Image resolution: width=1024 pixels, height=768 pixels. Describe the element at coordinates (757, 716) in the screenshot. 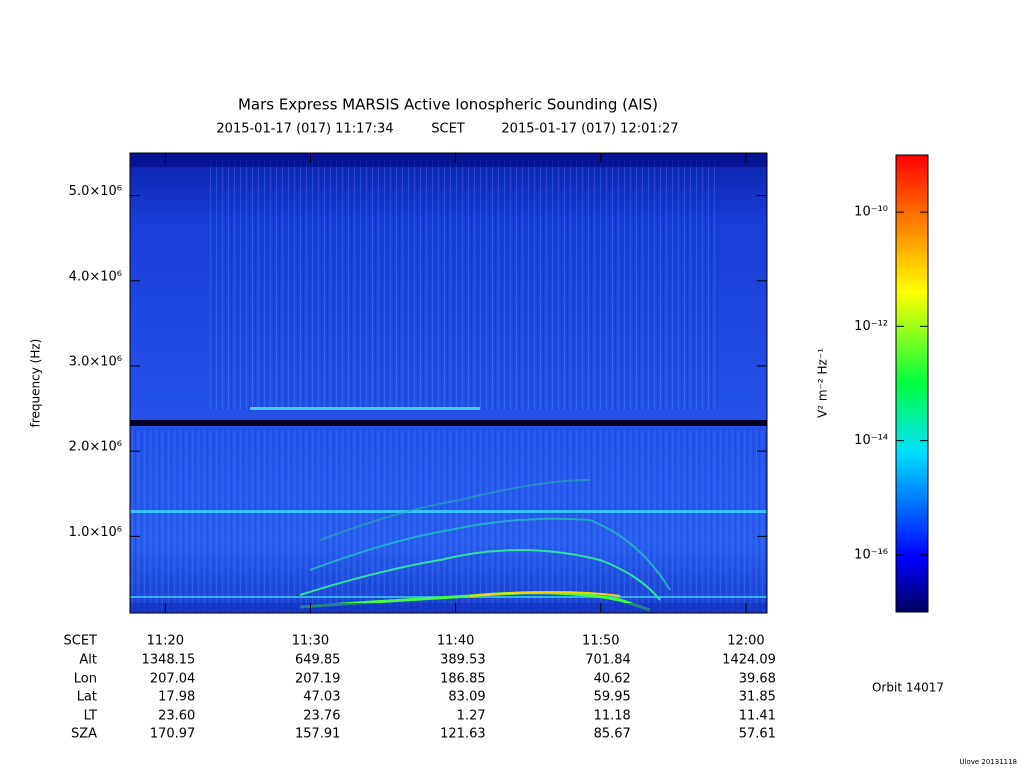

I see `ephemeris-value: 11.41` at that location.